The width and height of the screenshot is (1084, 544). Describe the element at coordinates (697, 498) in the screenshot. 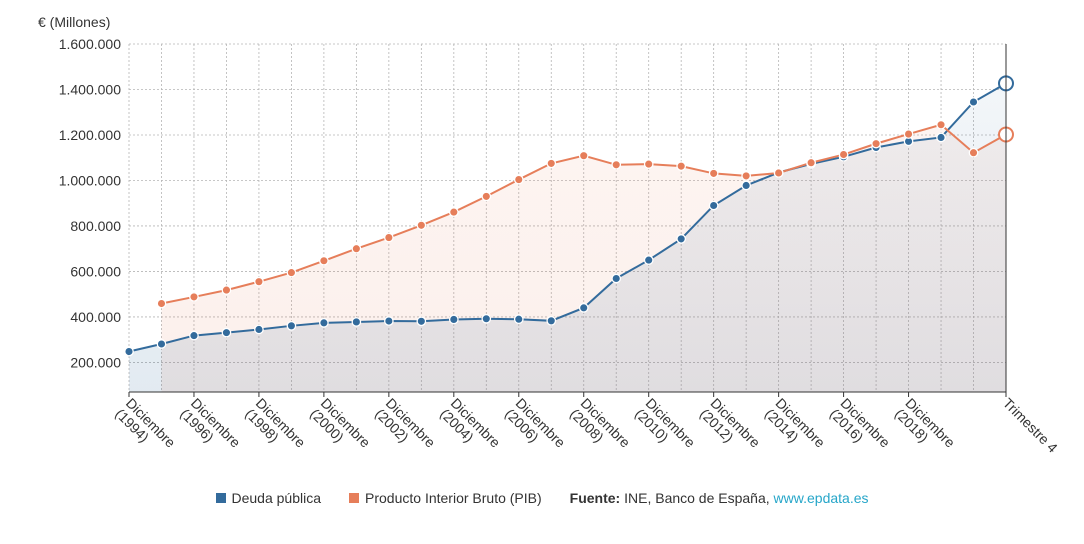

I see `source-text: INE, Banco de España,` at that location.